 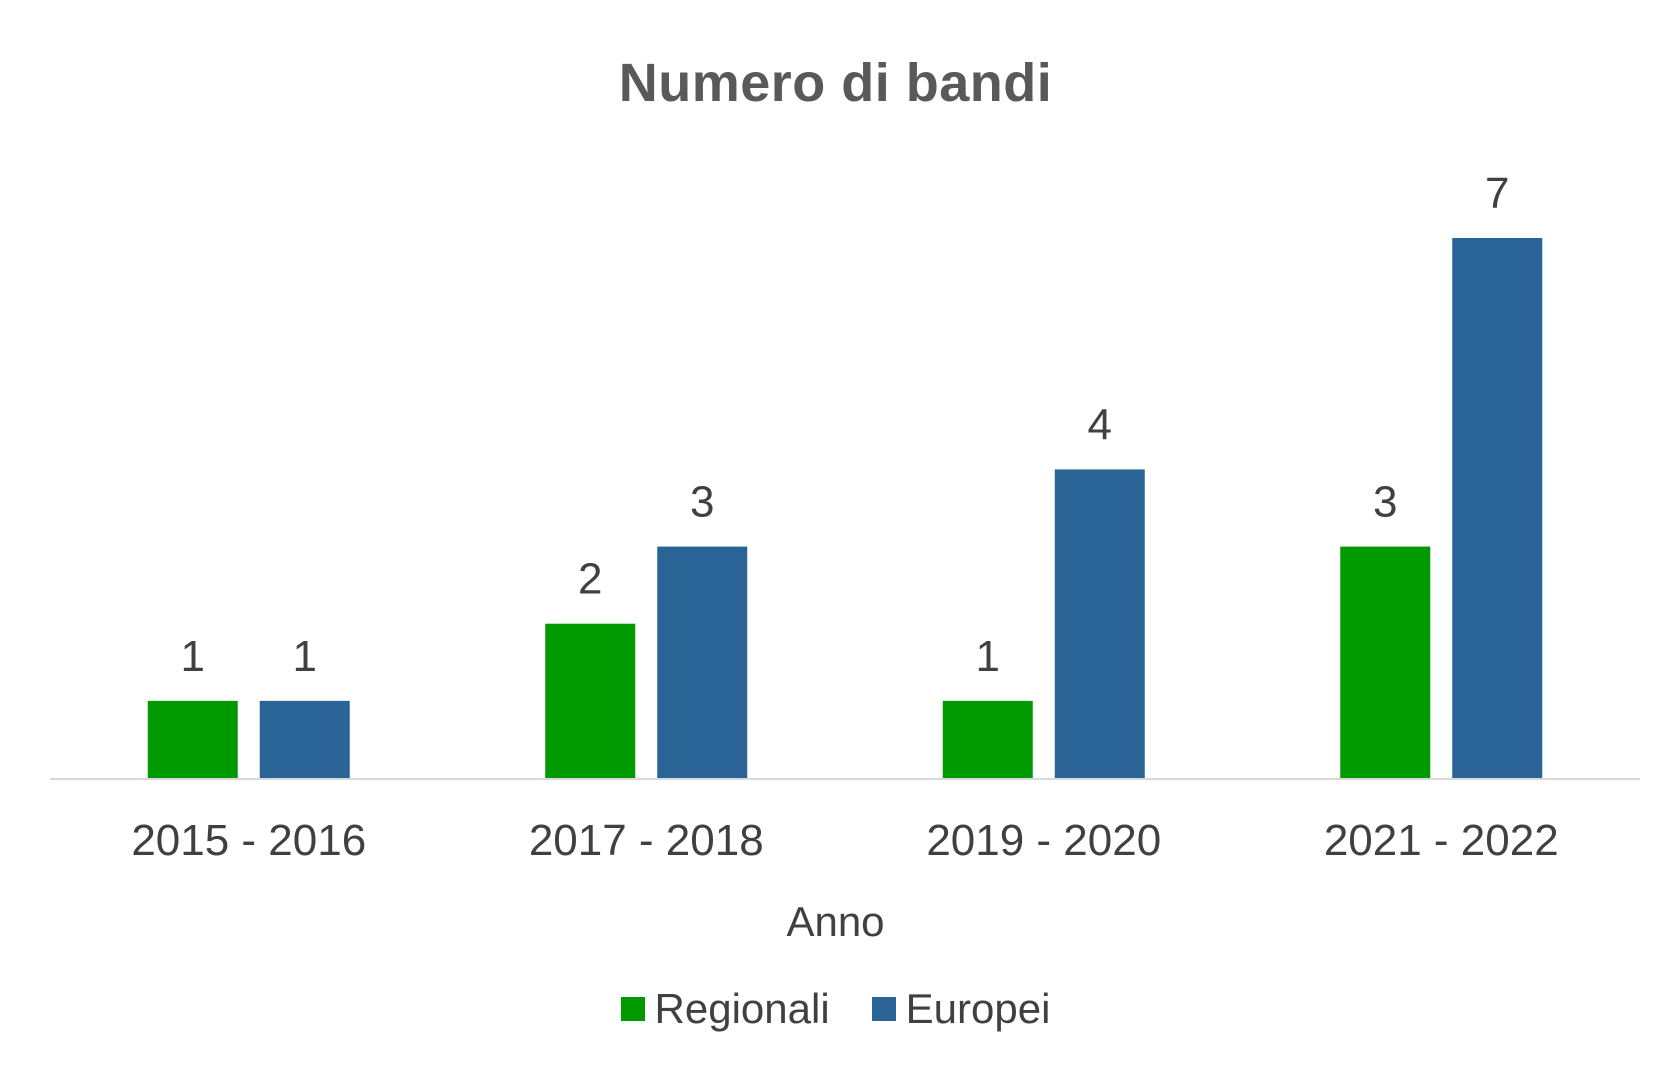 I want to click on data-label-europei-1: 3, so click(x=702, y=502).